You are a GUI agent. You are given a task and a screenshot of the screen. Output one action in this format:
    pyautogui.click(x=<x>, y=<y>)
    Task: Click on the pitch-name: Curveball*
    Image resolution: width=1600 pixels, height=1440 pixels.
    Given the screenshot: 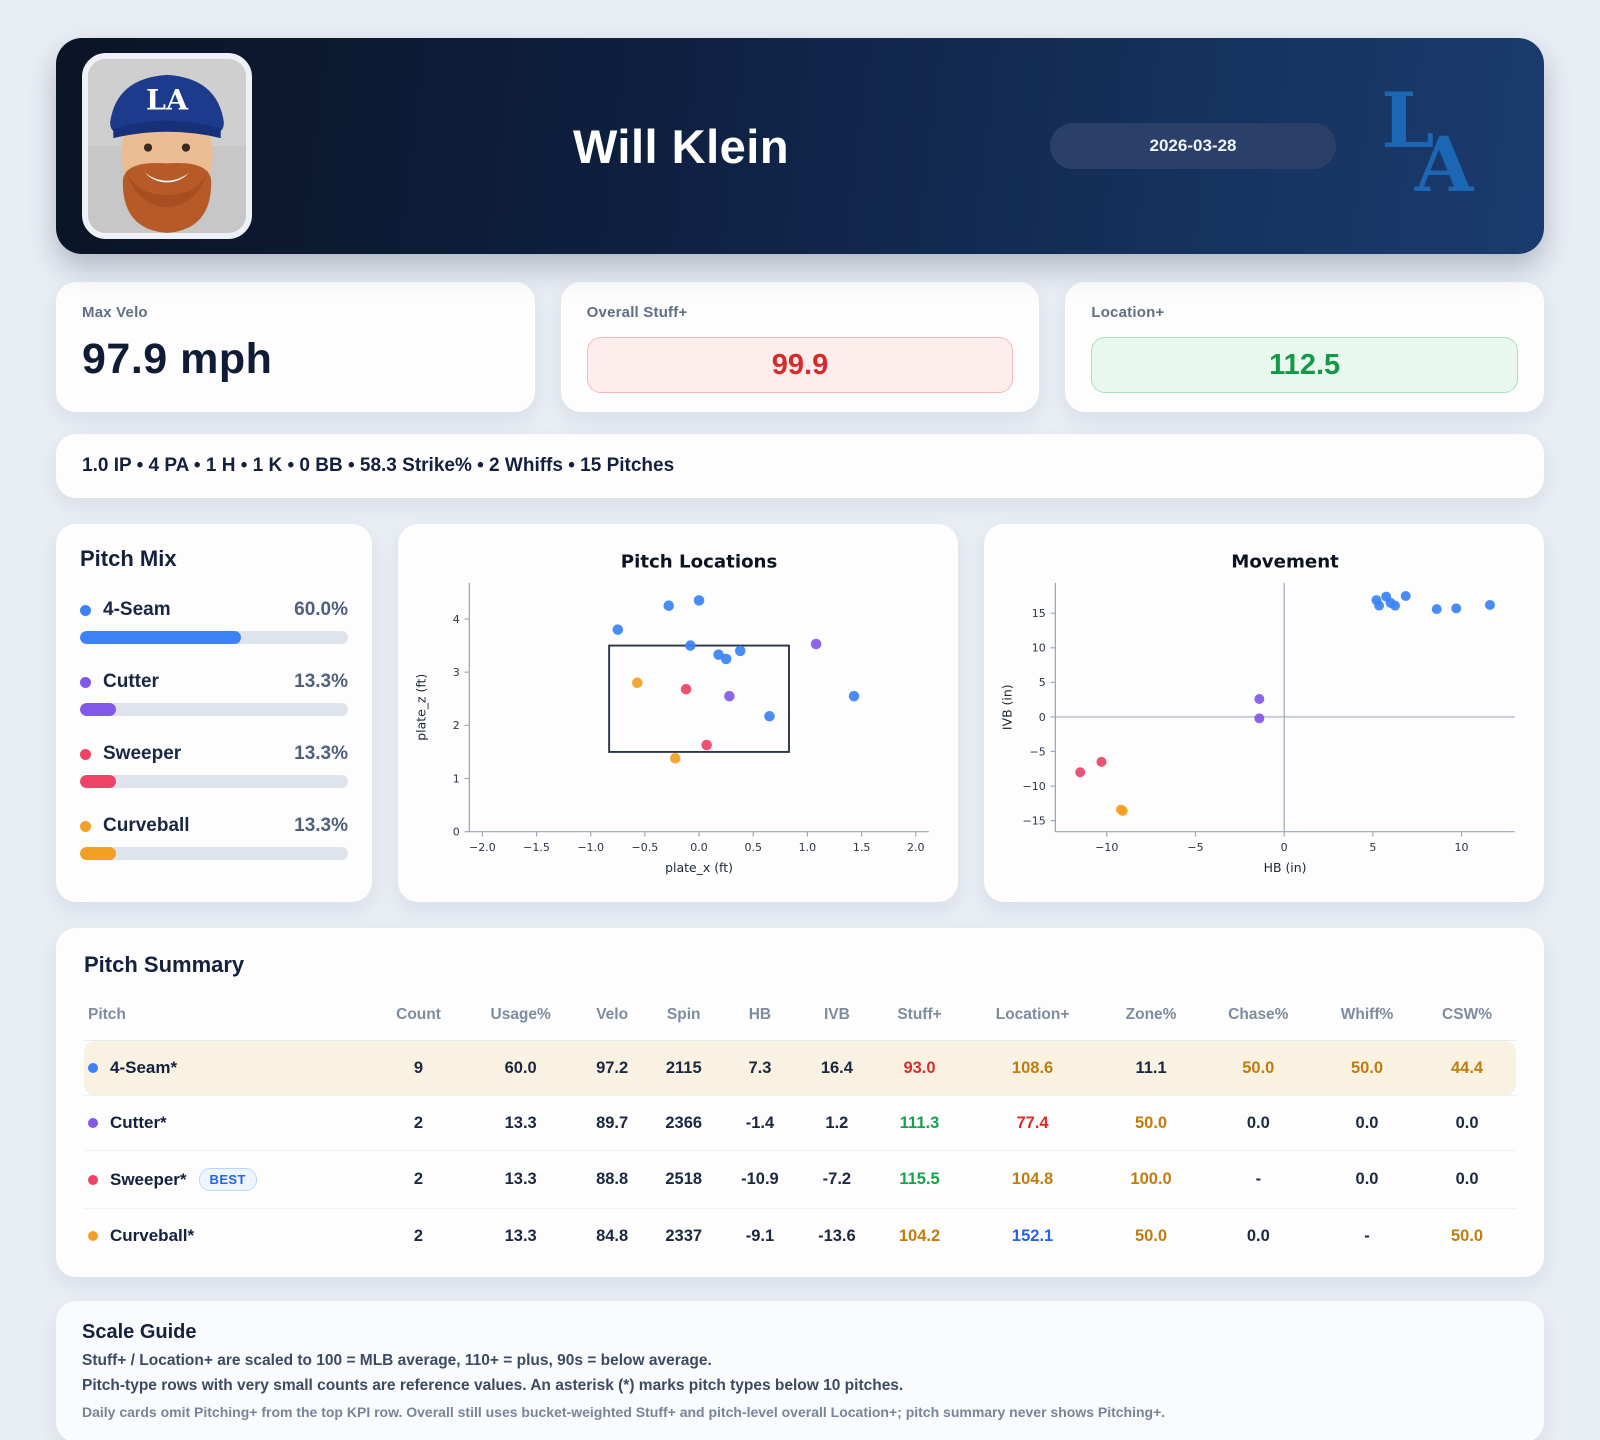 What is the action you would take?
    pyautogui.click(x=152, y=1235)
    